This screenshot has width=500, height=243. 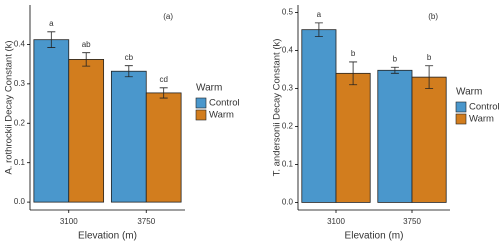 I want to click on y-axis-label: T. andersonii Decay Constant (k), so click(x=277, y=108).